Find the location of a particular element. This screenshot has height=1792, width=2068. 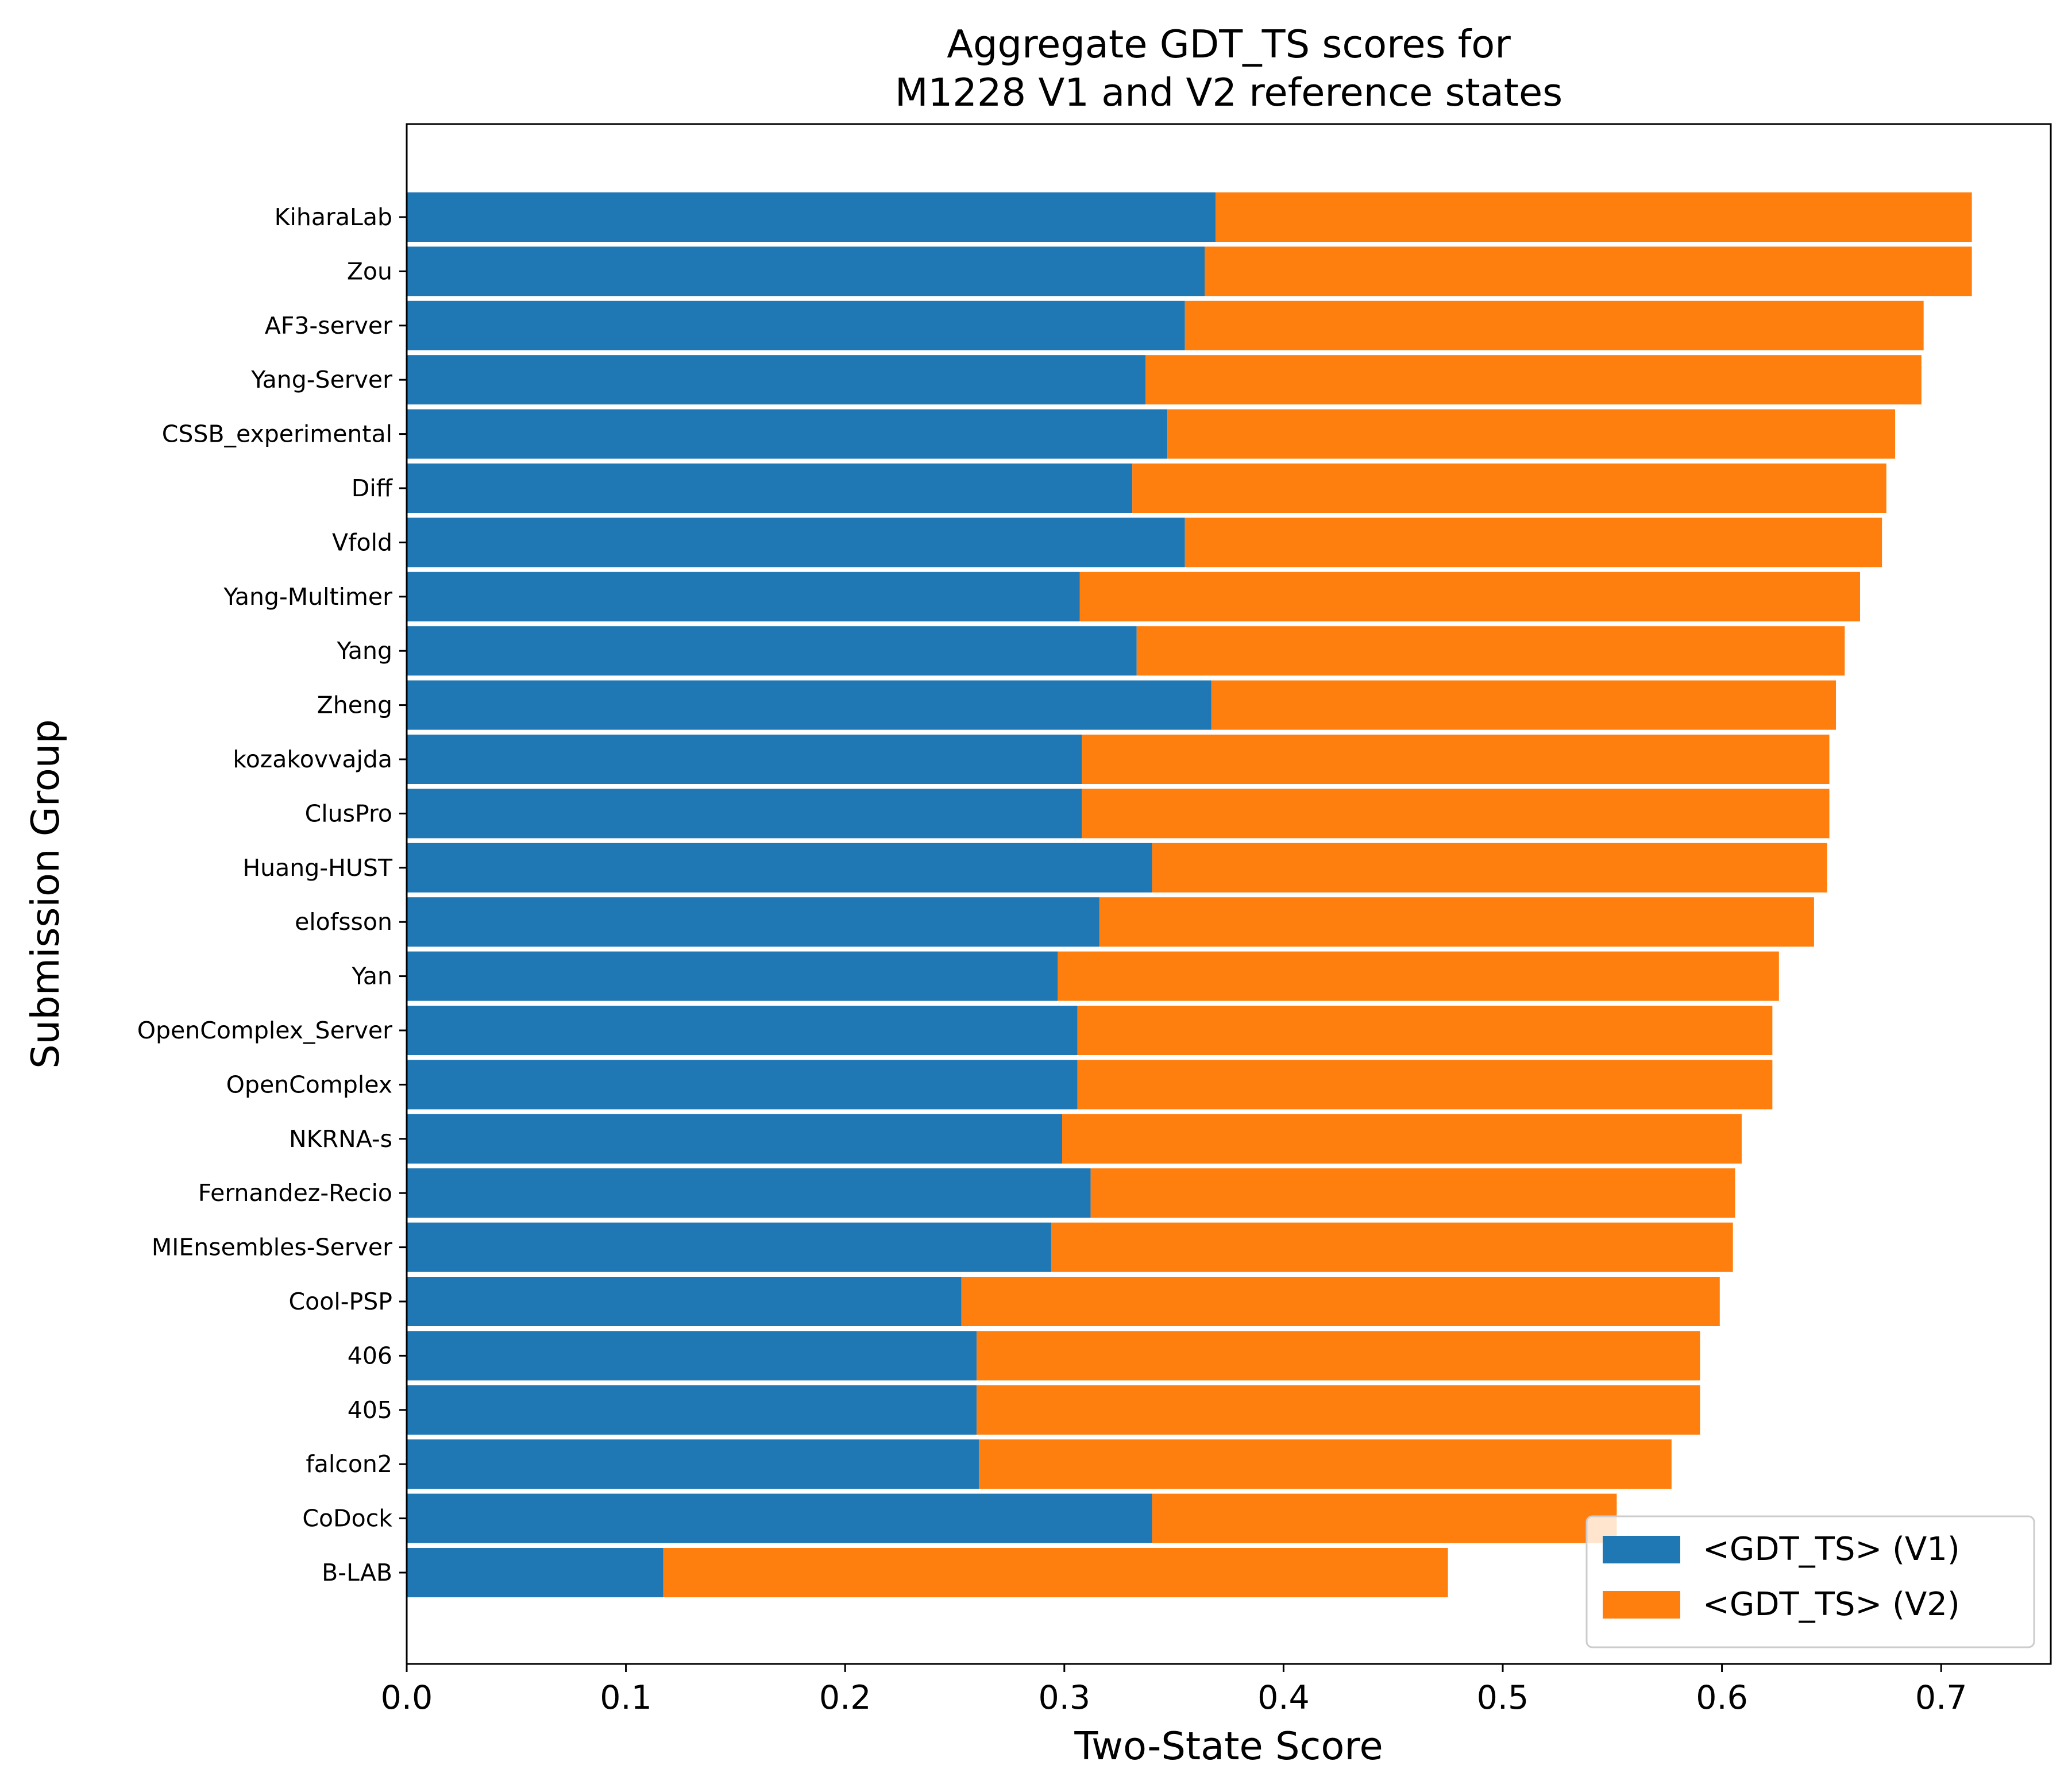

ytick-label: falcon2 is located at coordinates (349, 1464).